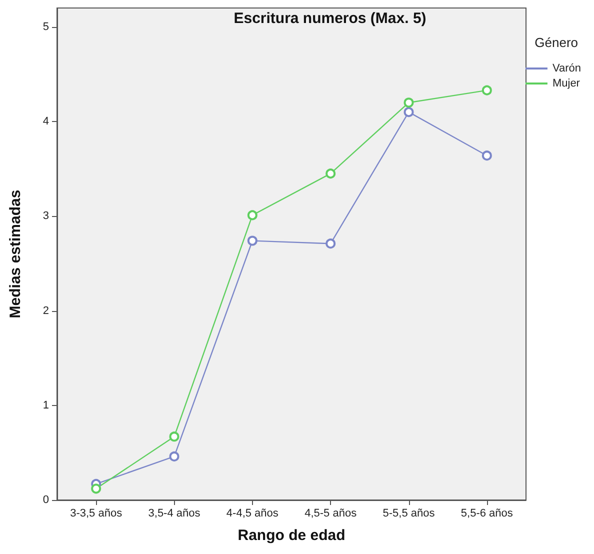 The width and height of the screenshot is (594, 554). I want to click on y-axis-title: Medias estimadas, so click(15, 254).